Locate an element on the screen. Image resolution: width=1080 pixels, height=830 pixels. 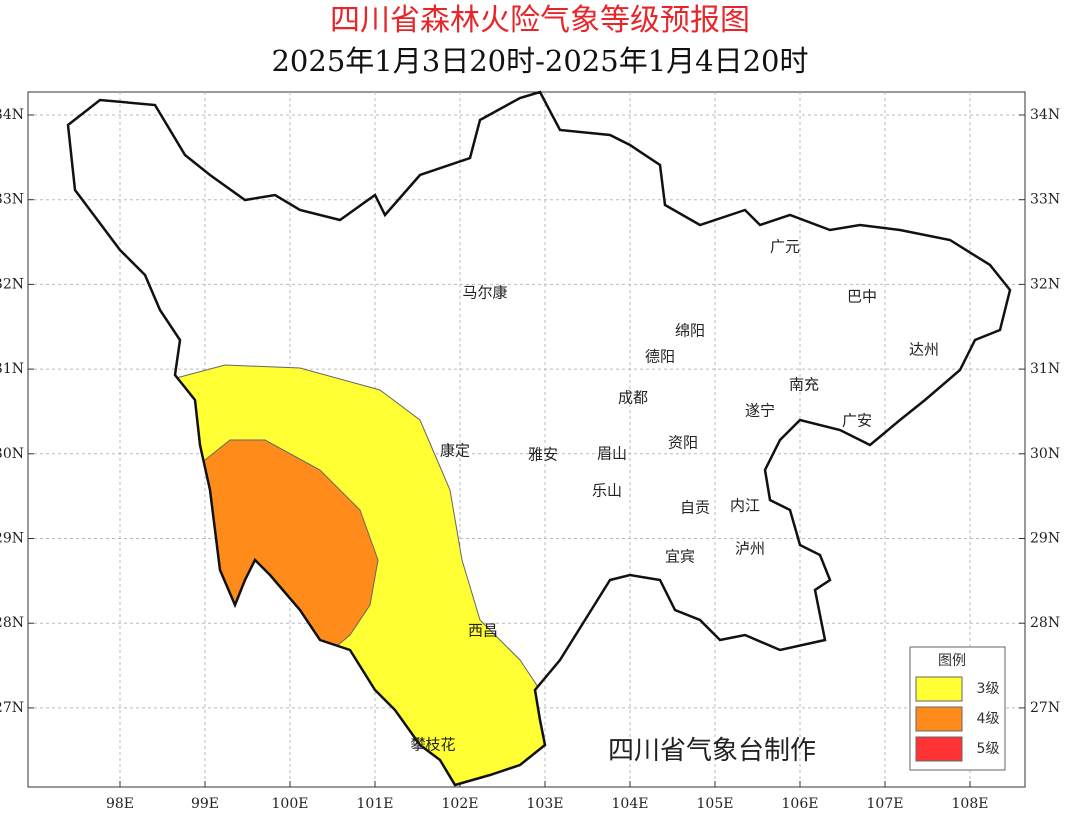
city-label: 广元 is located at coordinates (785, 247).